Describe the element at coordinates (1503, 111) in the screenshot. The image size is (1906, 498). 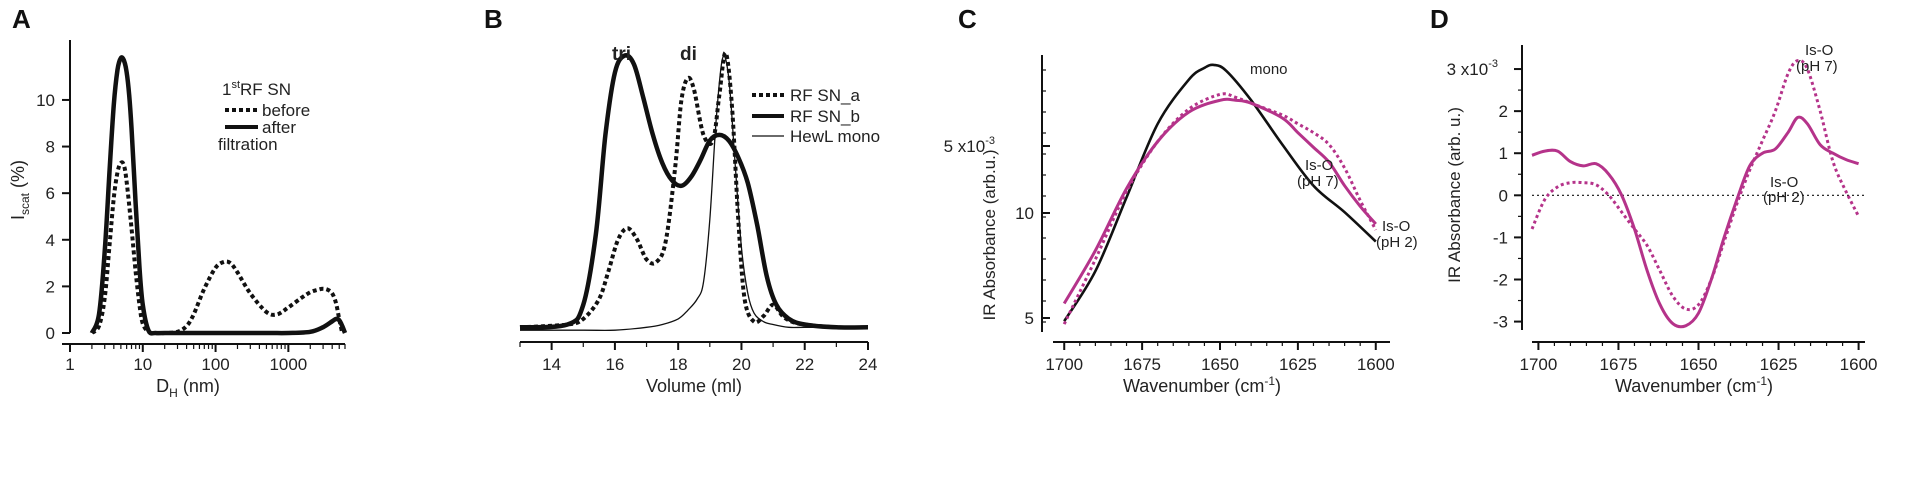
I see `panel-d-ytick-label: 2` at that location.